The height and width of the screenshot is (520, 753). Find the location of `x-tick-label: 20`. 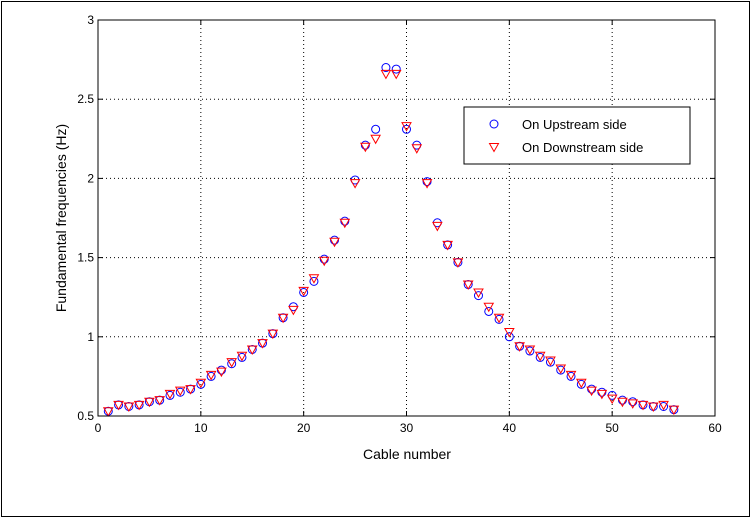

x-tick-label: 20 is located at coordinates (304, 428).